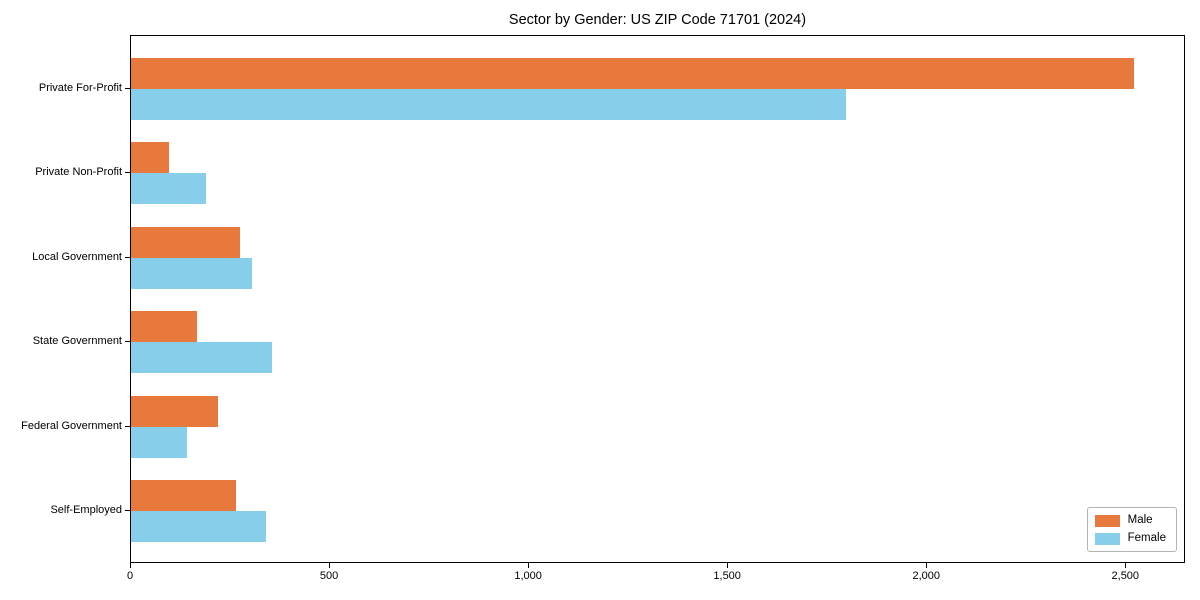 This screenshot has width=1200, height=600. What do you see at coordinates (80, 87) in the screenshot?
I see `y-axis-label: Private For-Profit` at bounding box center [80, 87].